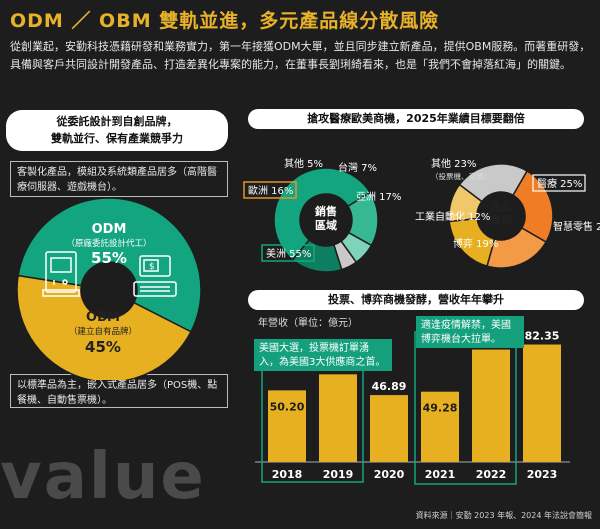 The height and width of the screenshot is (529, 600). I want to click on region-label-americas: 美洲 55%, so click(288, 253).